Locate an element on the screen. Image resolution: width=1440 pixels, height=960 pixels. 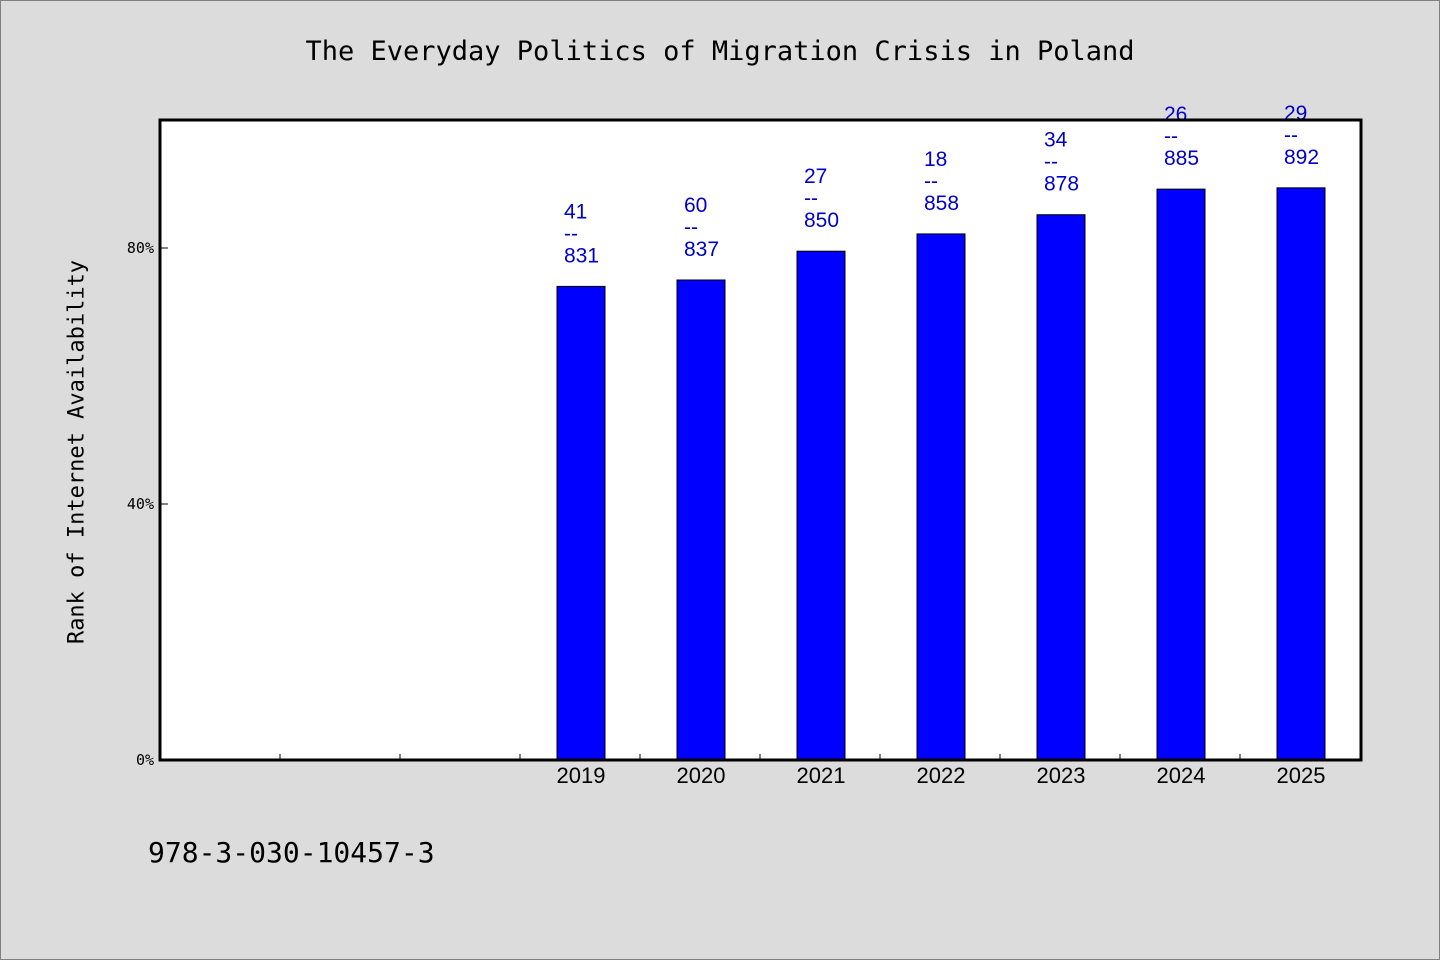
x-tick-label: 2024 is located at coordinates (1181, 775).